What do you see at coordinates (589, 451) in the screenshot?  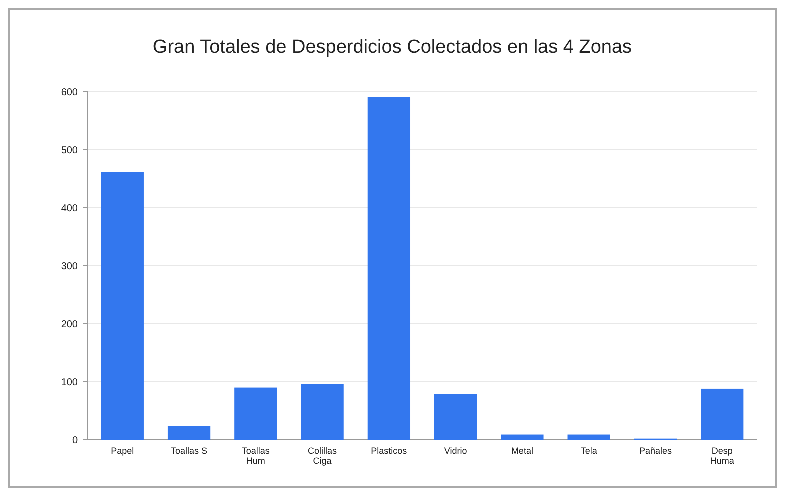 I see `x-tick-label: Tela` at bounding box center [589, 451].